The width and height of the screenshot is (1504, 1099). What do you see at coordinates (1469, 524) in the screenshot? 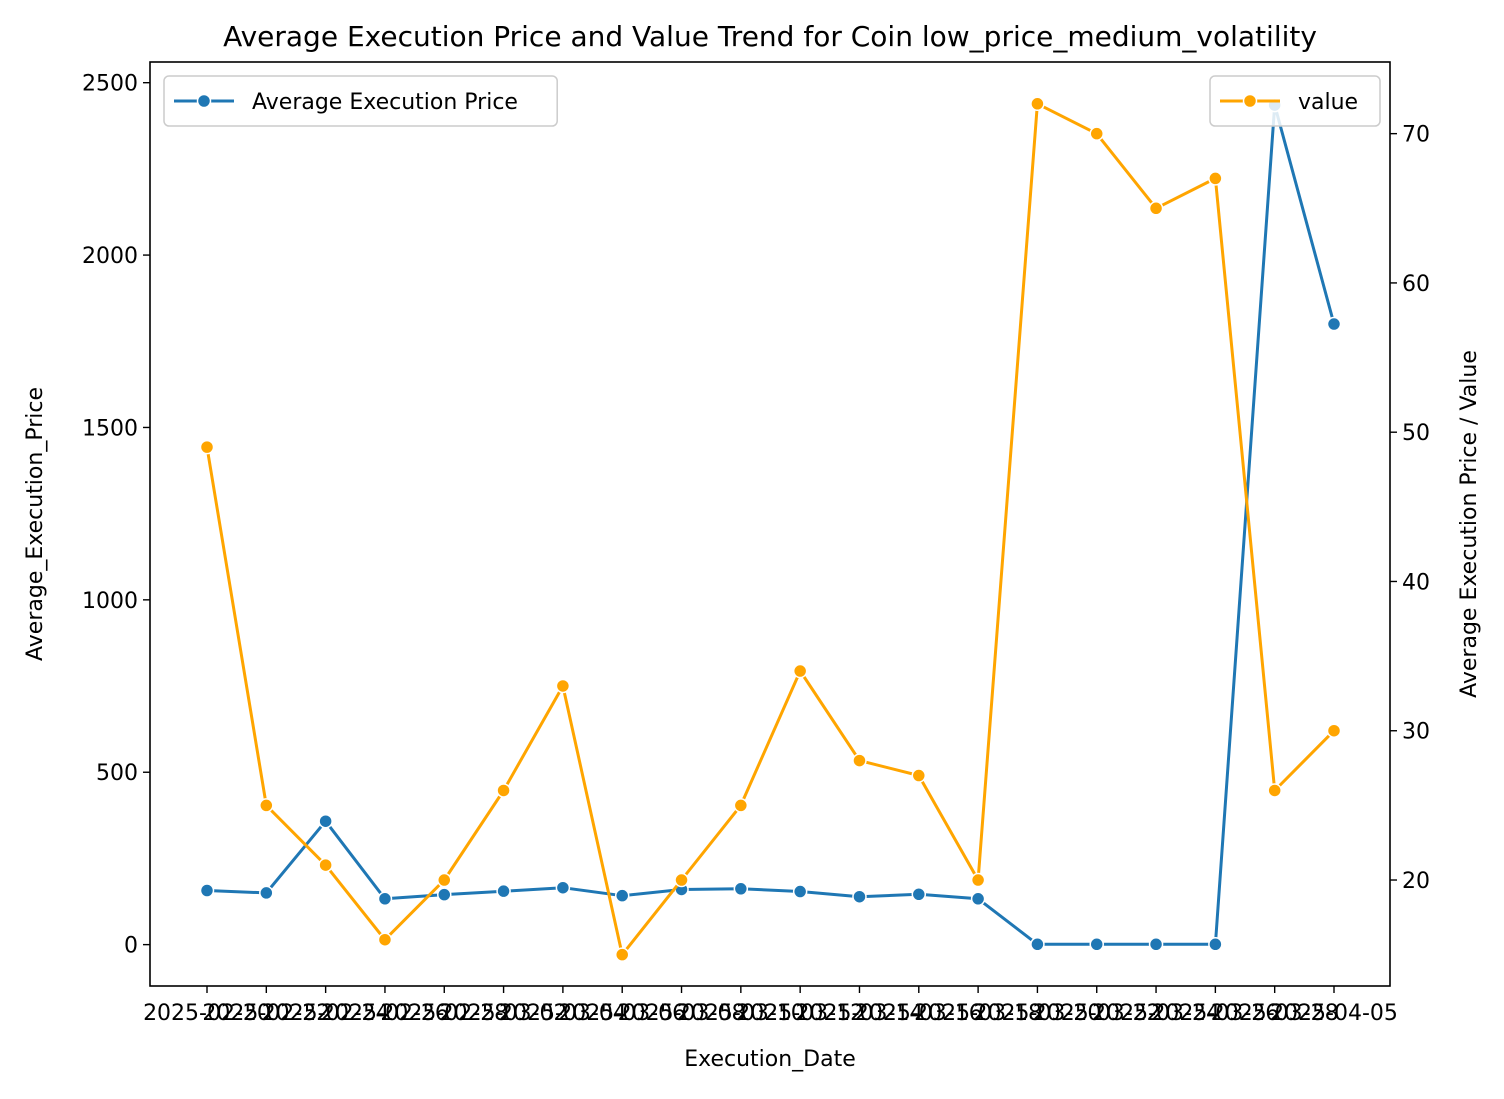
I see `y-axis-right-label: Average Execution Price / Value` at bounding box center [1469, 524].